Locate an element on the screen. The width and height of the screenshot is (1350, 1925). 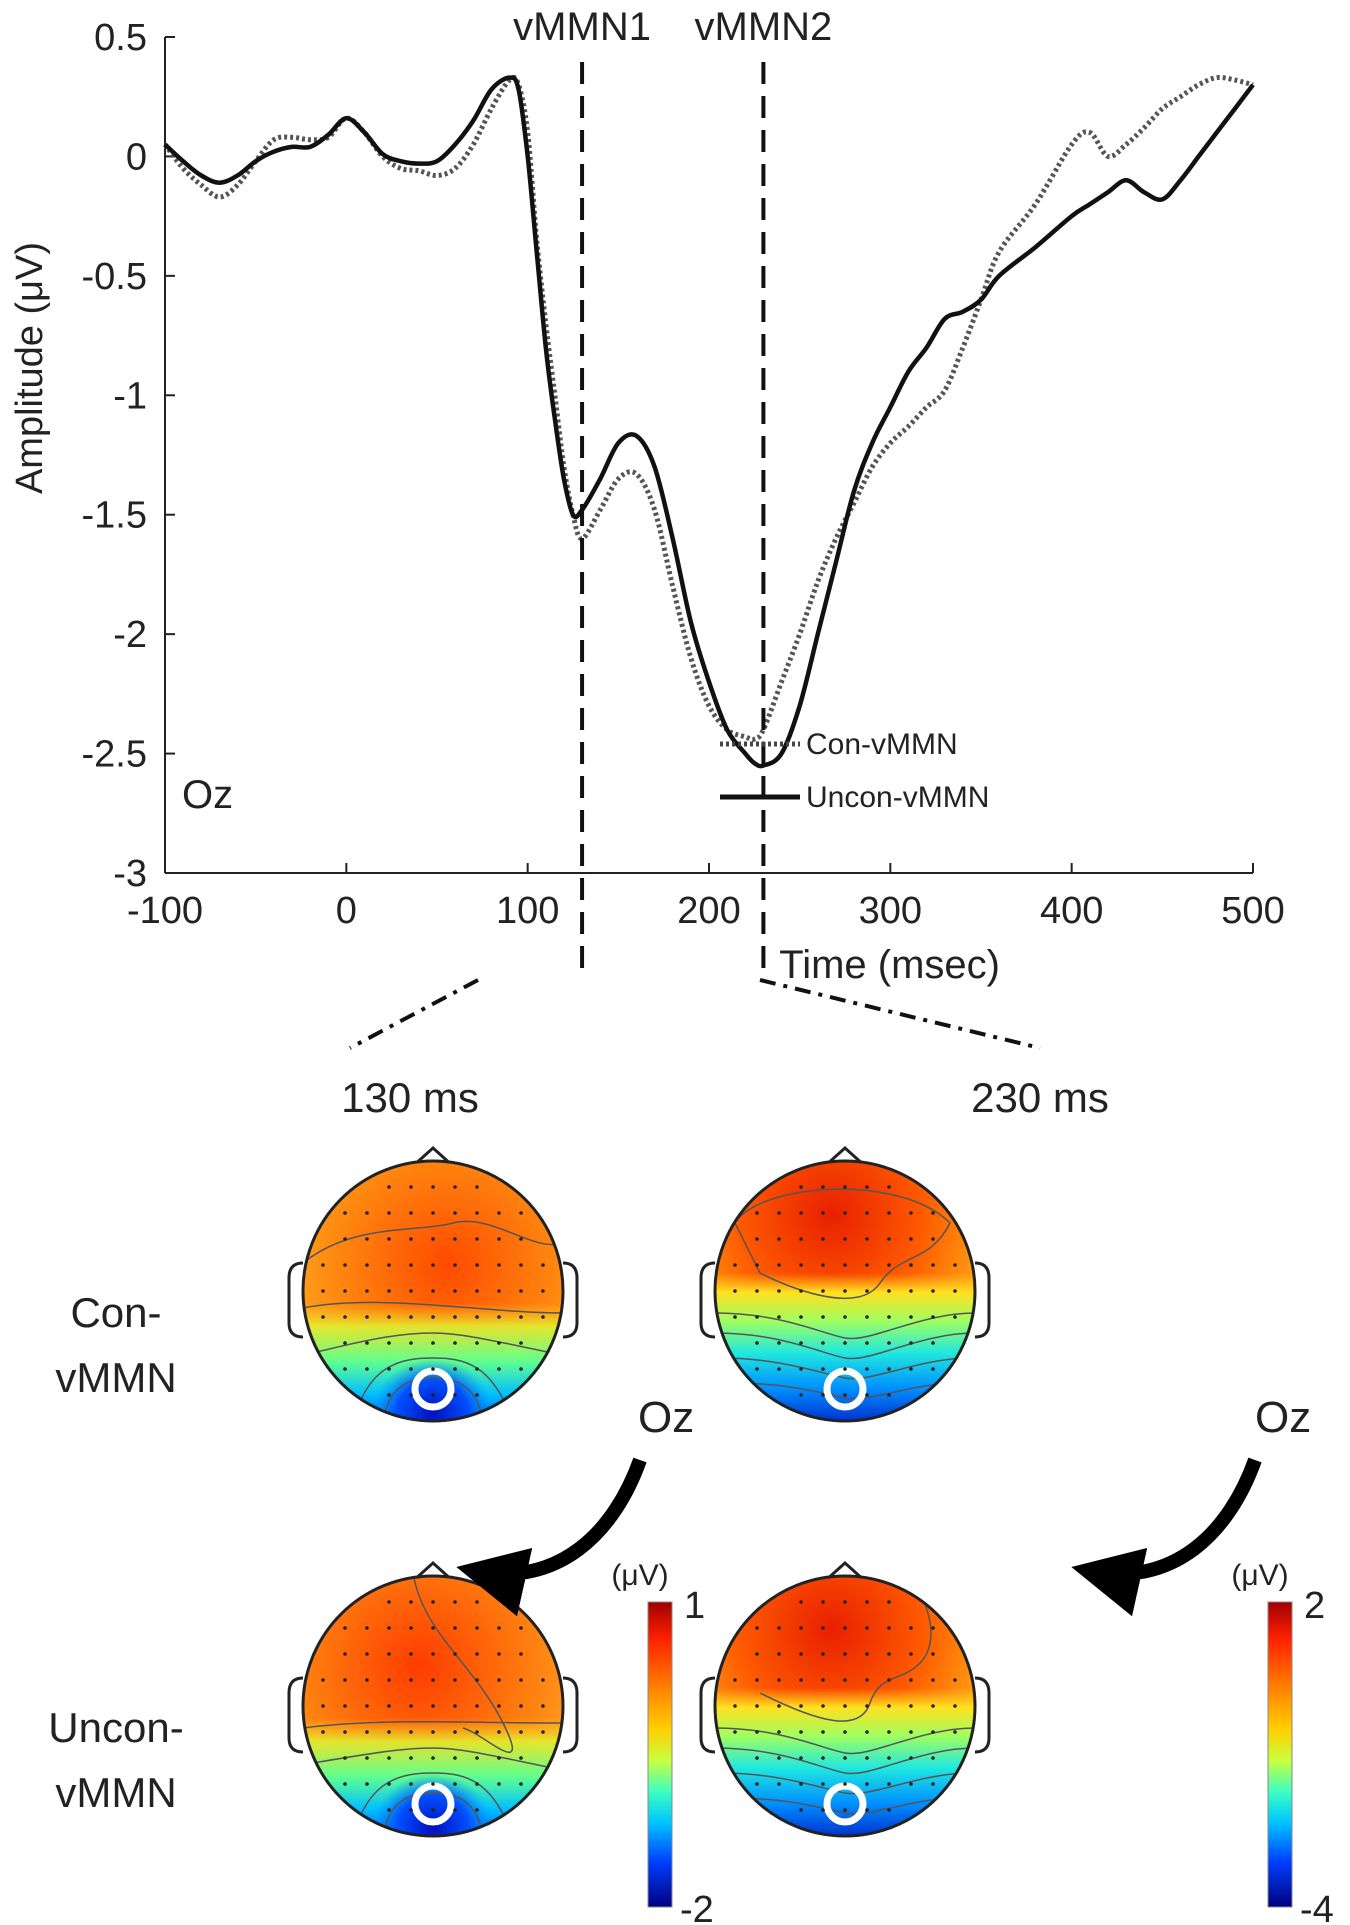
channel-label: Oz is located at coordinates (207, 795).